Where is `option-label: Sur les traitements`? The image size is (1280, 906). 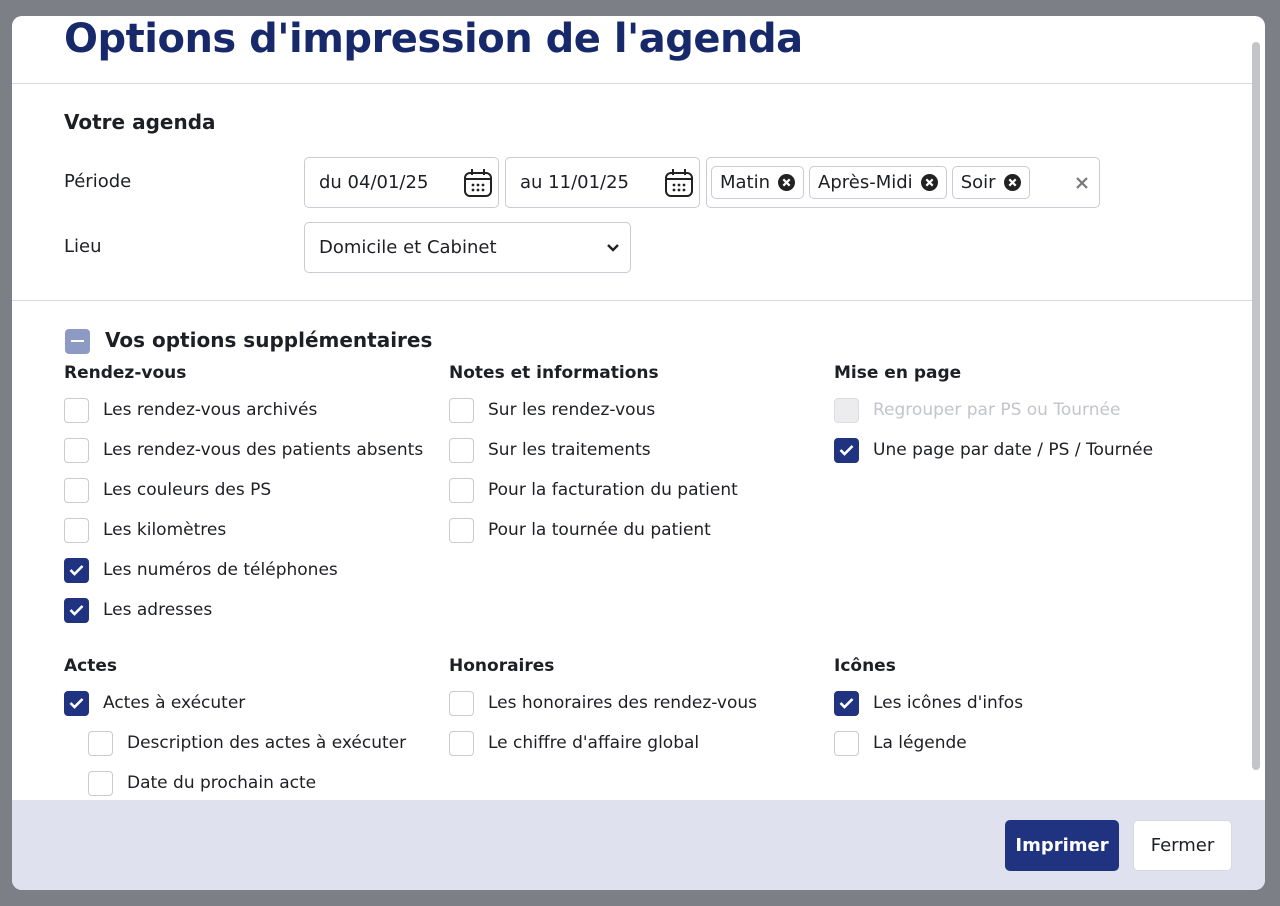 option-label: Sur les traitements is located at coordinates (569, 450).